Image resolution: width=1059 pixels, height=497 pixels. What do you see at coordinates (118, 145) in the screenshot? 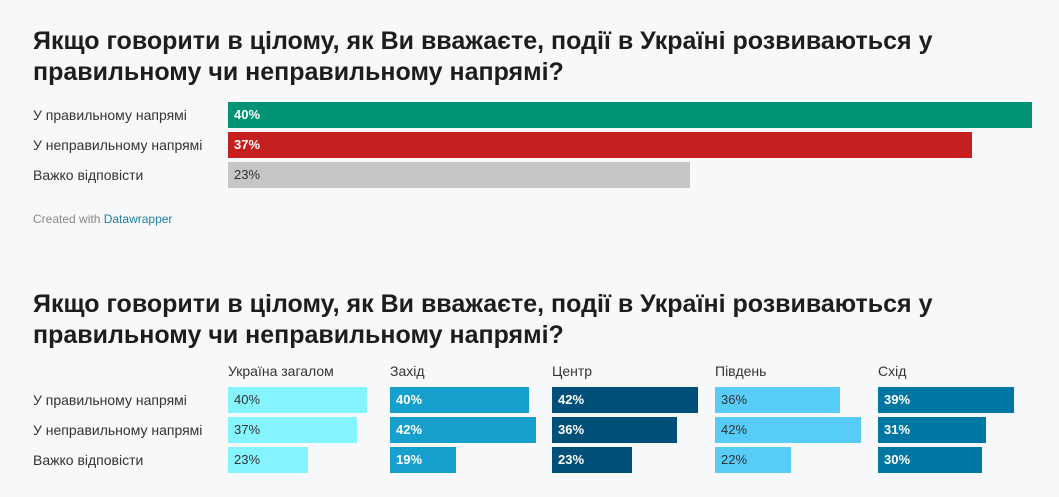
I see `chart1-row-label: У неправильному напрямі` at bounding box center [118, 145].